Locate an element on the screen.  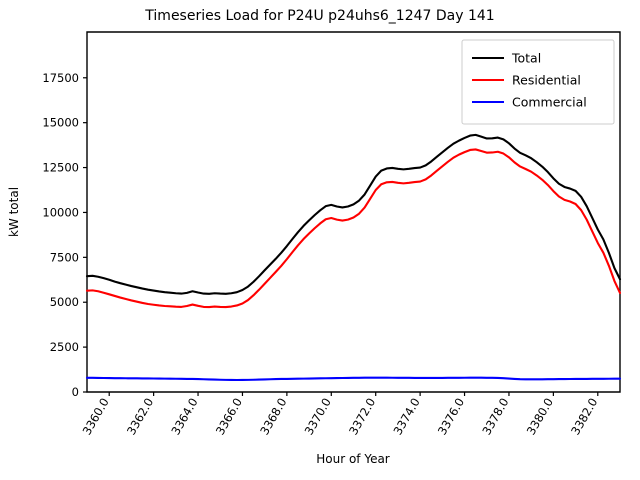
legend-label-commercial: Commercial is located at coordinates (549, 102).